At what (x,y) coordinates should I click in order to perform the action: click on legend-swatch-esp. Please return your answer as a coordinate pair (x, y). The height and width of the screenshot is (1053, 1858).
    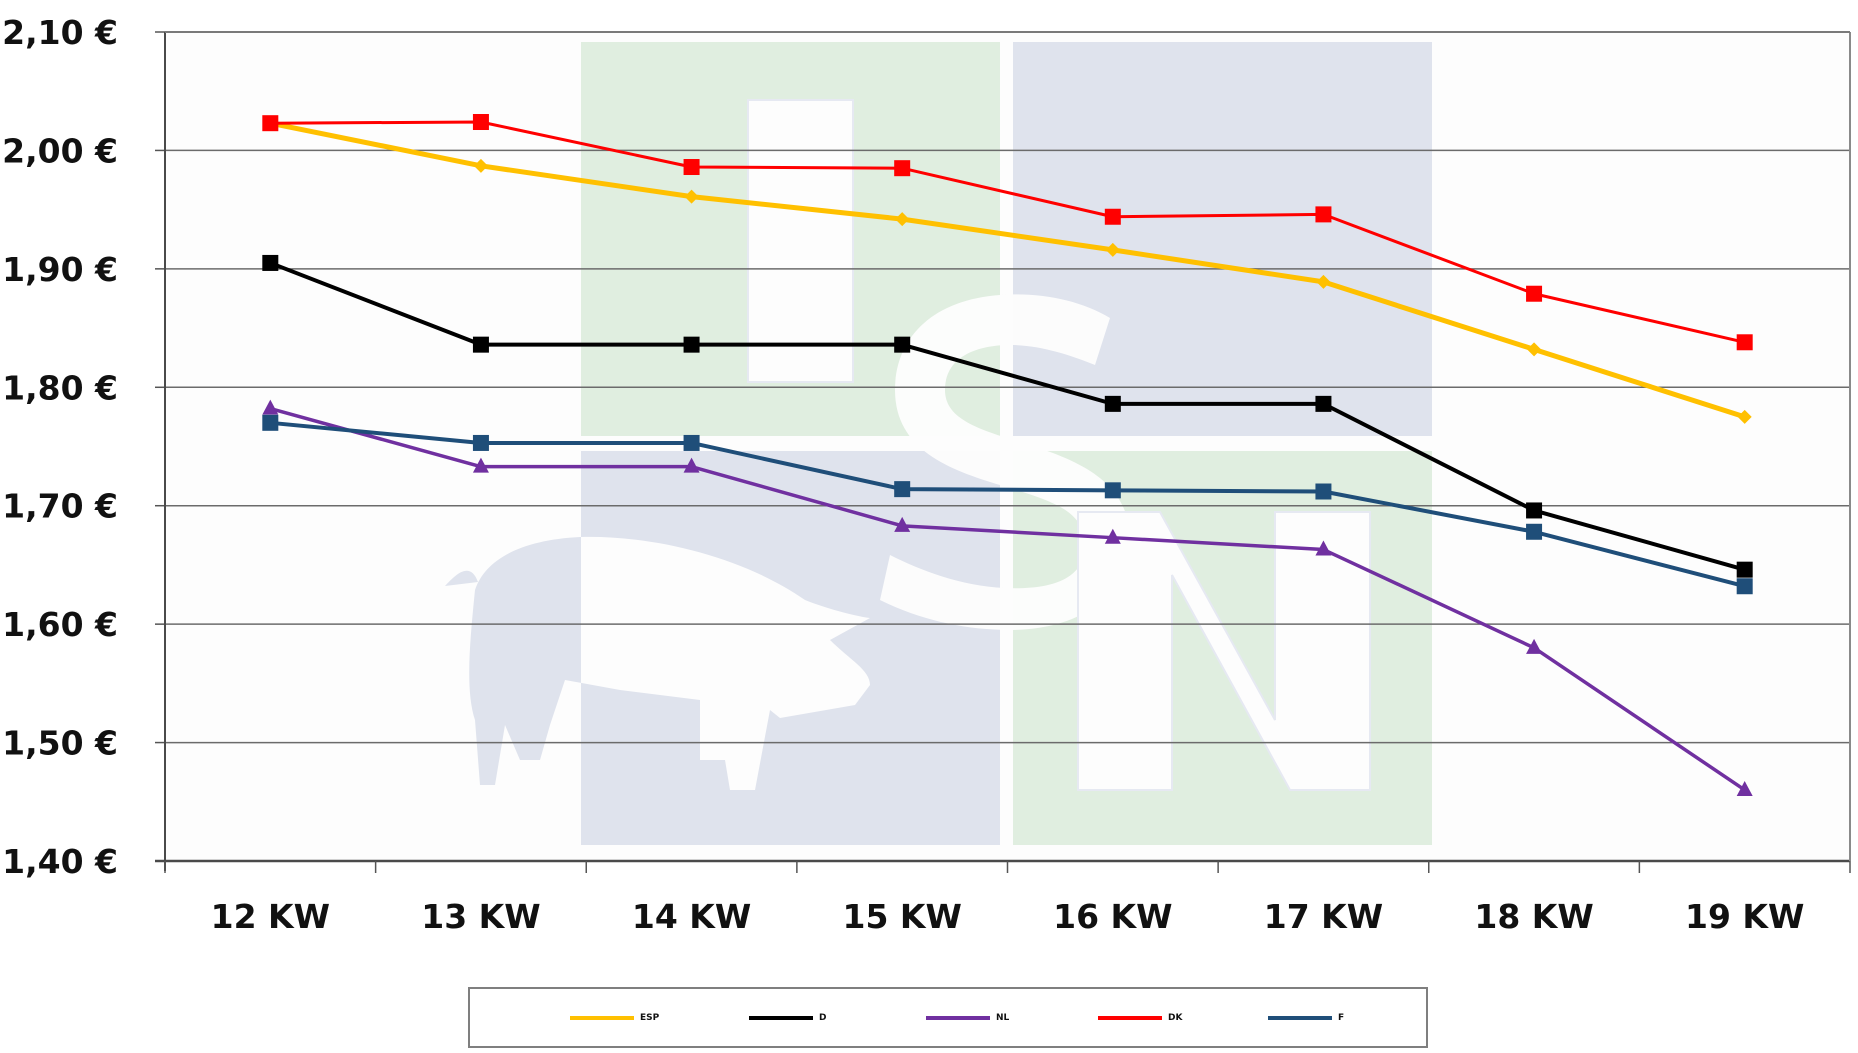
    Looking at the image, I should click on (602, 1018).